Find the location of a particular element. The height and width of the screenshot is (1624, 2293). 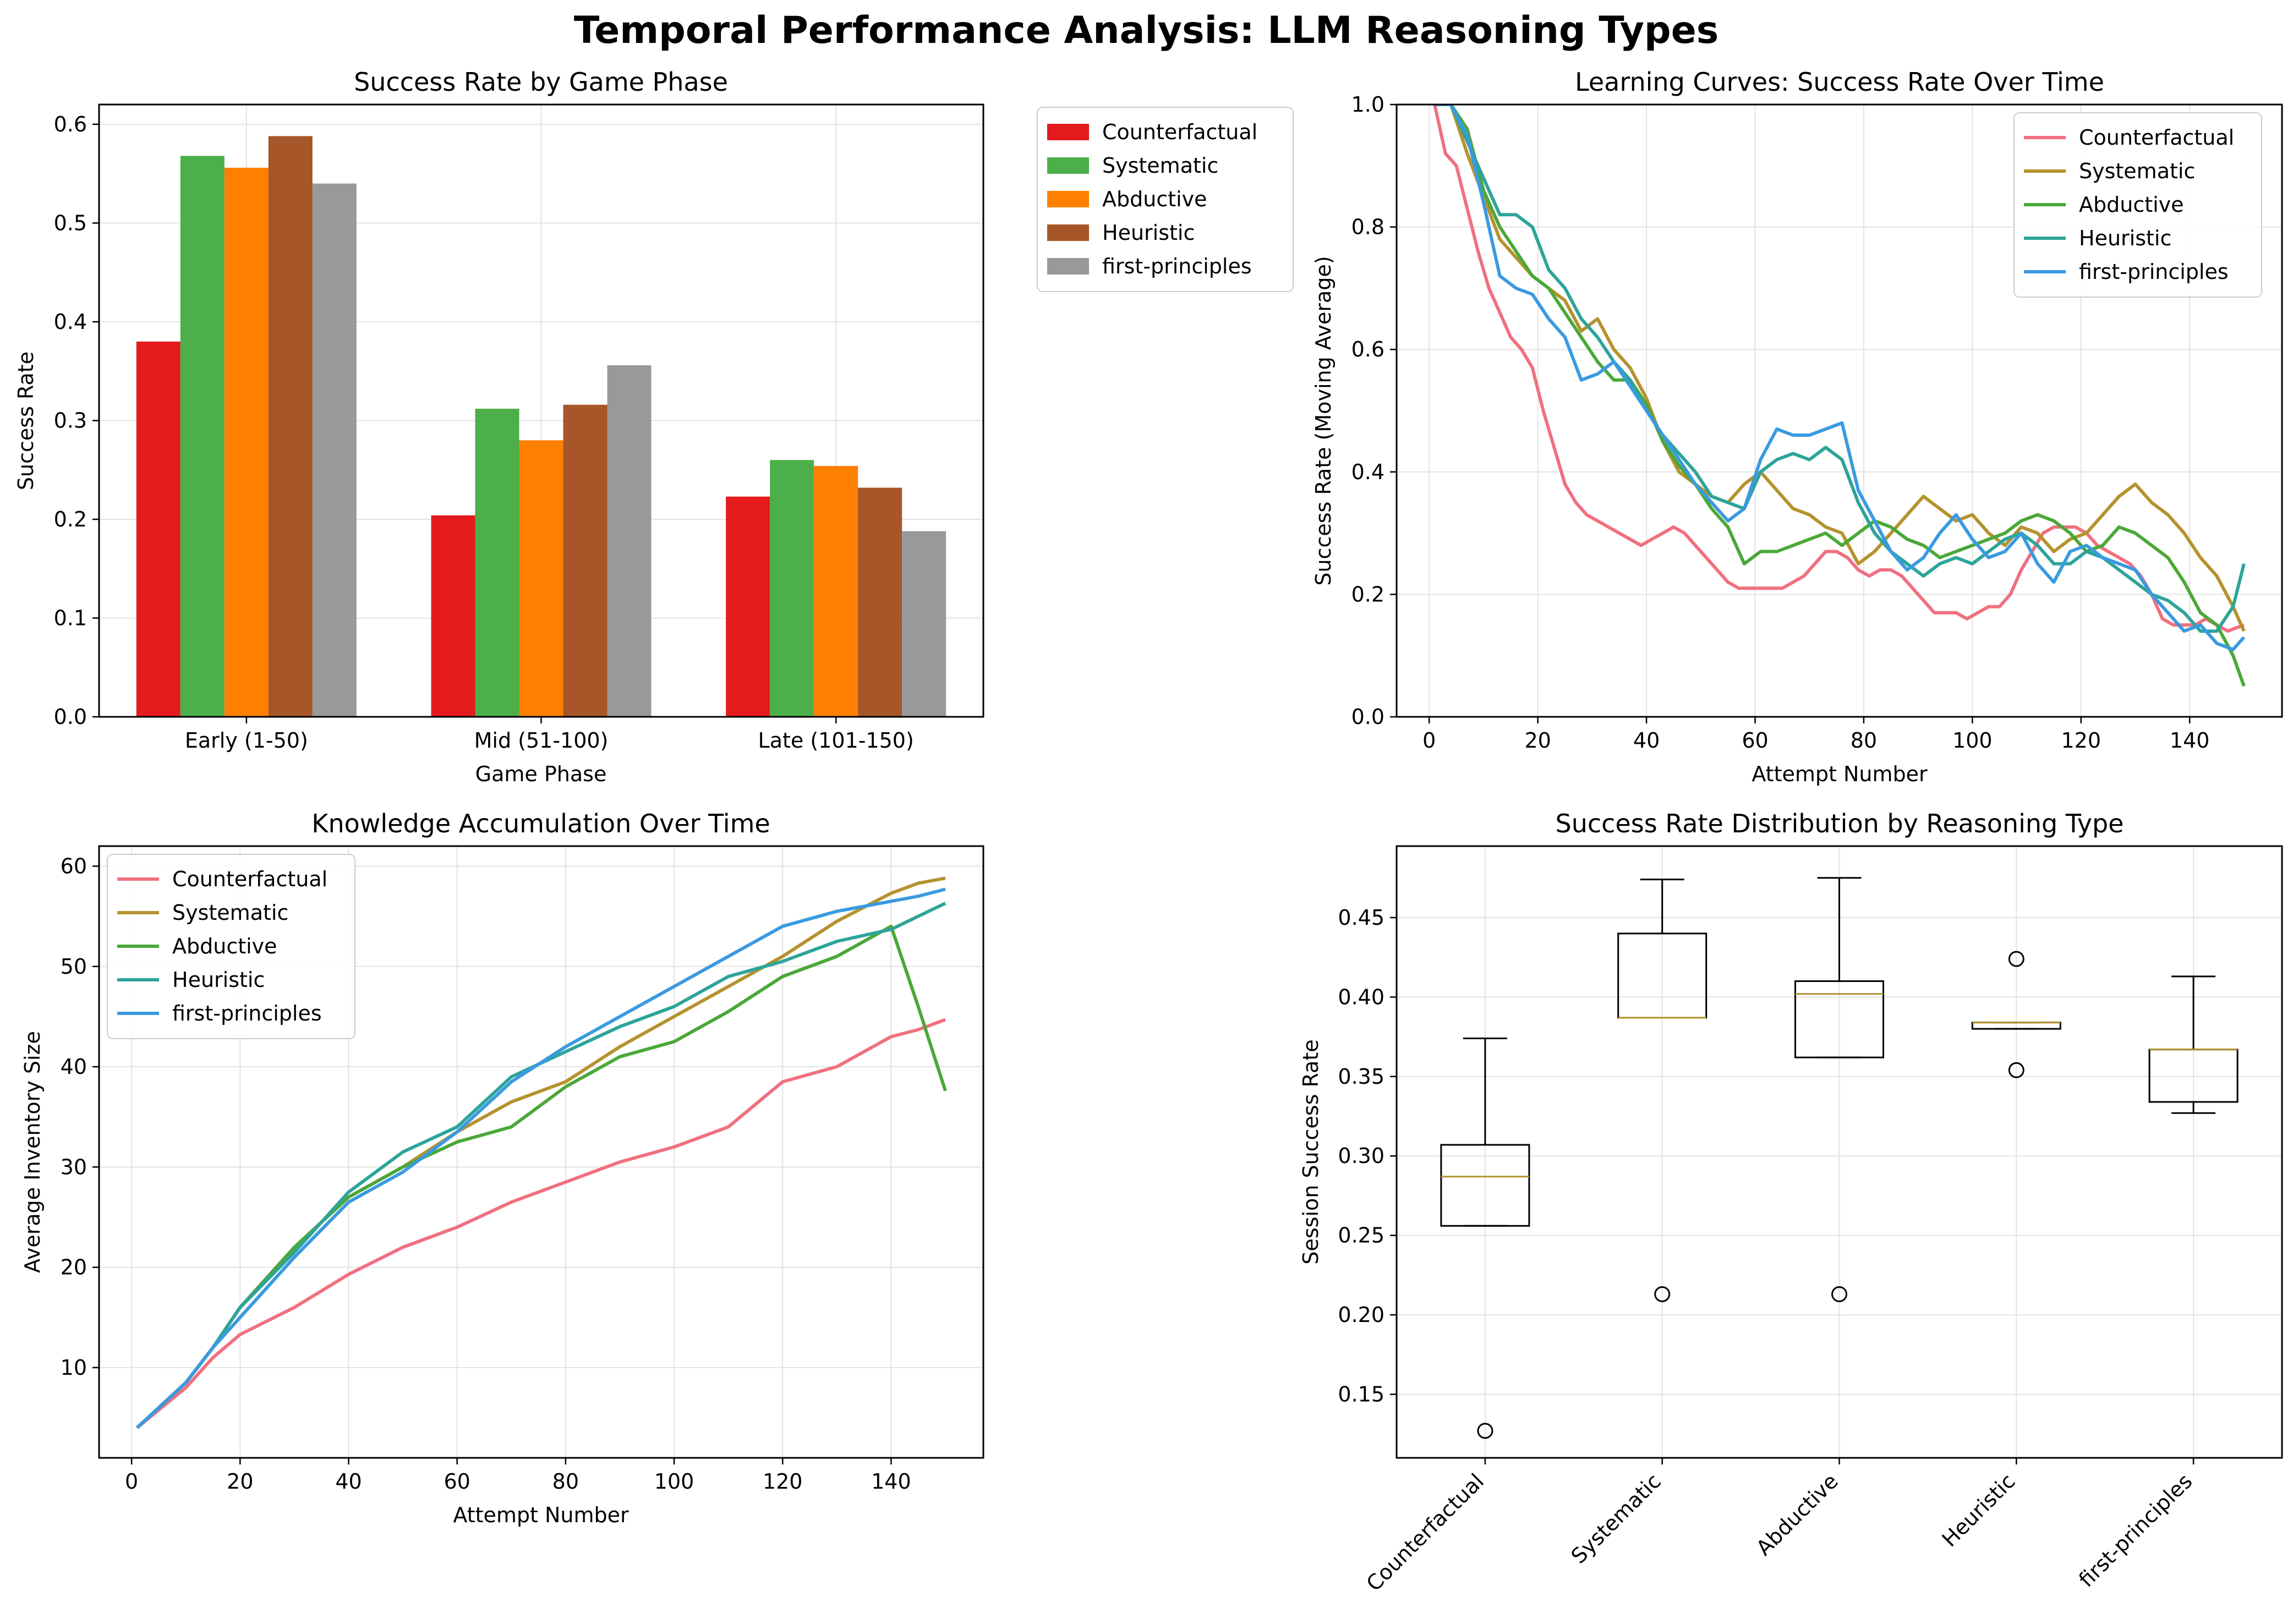

p3-ytick-label: 10 is located at coordinates (74, 1368).